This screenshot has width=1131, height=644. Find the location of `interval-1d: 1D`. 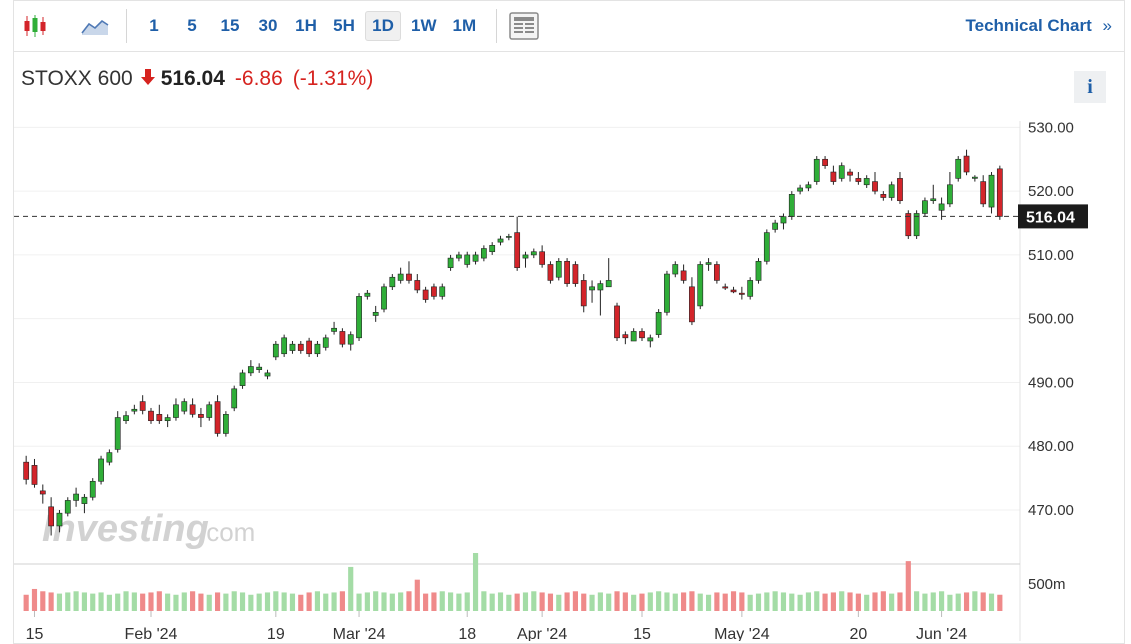

interval-1d: 1D is located at coordinates (383, 26).